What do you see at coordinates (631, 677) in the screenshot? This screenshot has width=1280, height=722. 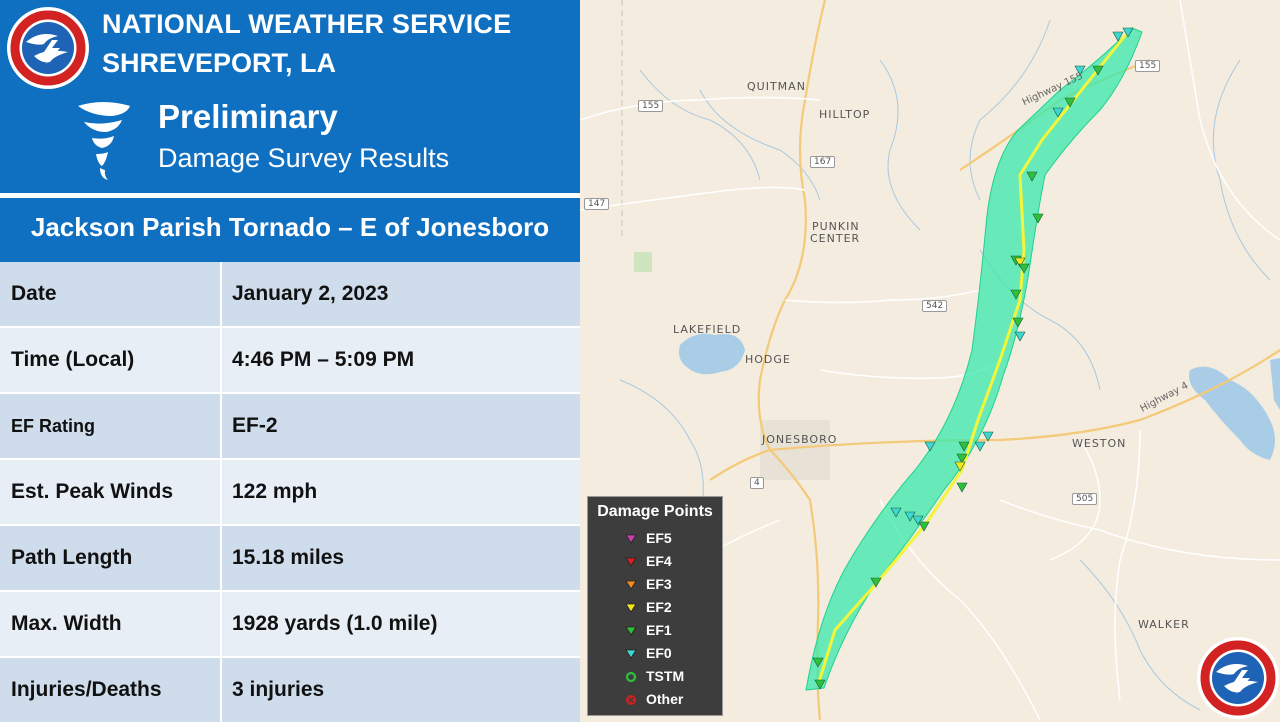 I see `circle-icon` at bounding box center [631, 677].